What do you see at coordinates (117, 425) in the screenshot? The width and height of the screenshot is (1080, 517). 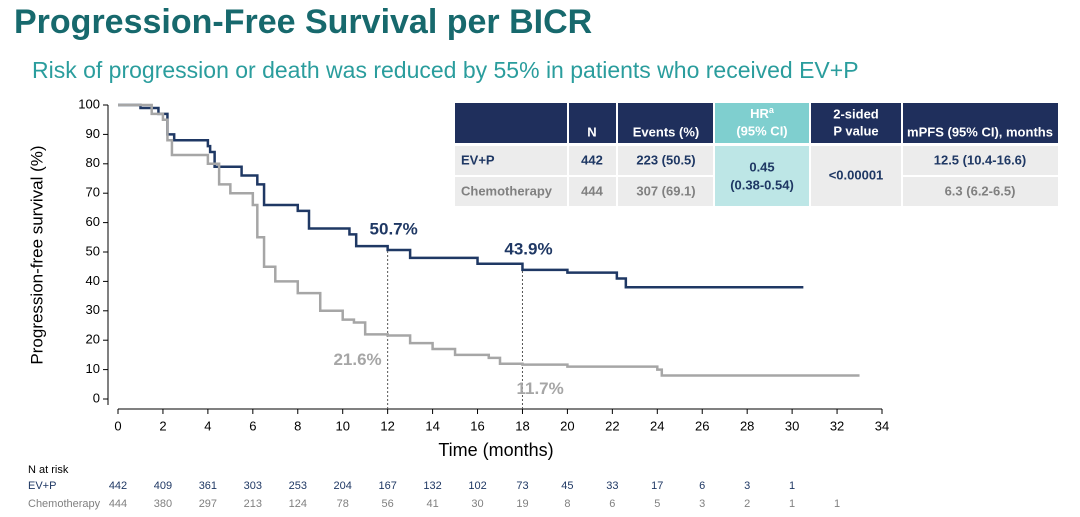 I see `x-tick-label: 0` at bounding box center [117, 425].